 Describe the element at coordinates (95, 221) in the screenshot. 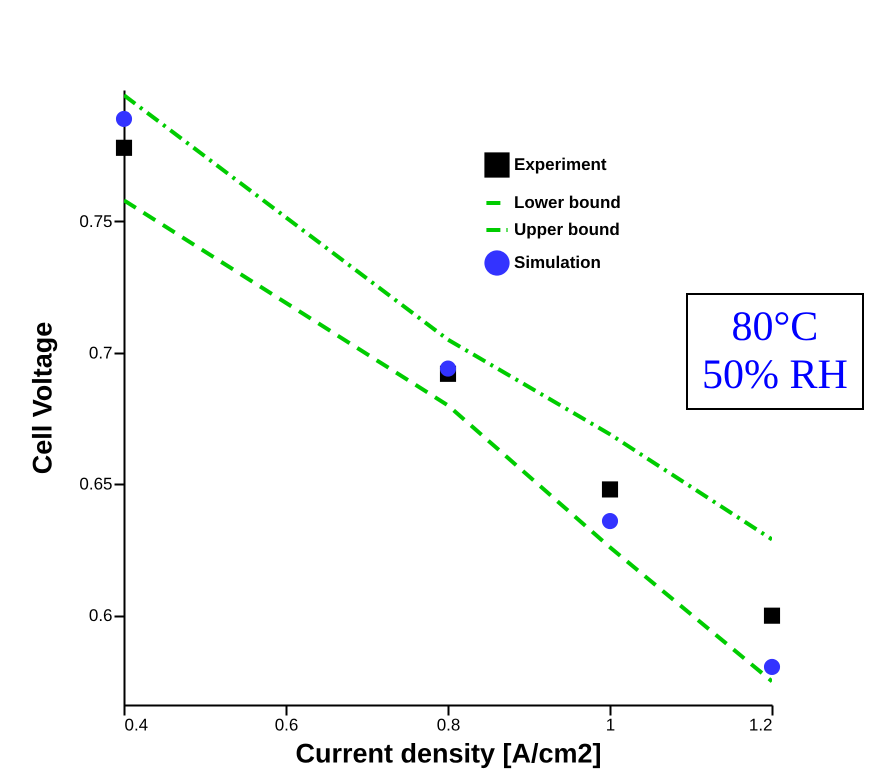

I see `y-tick-label: 0.75` at that location.